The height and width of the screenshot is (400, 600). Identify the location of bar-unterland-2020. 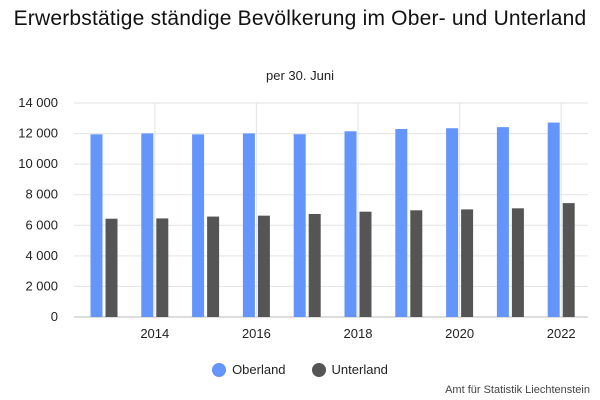
(467, 263).